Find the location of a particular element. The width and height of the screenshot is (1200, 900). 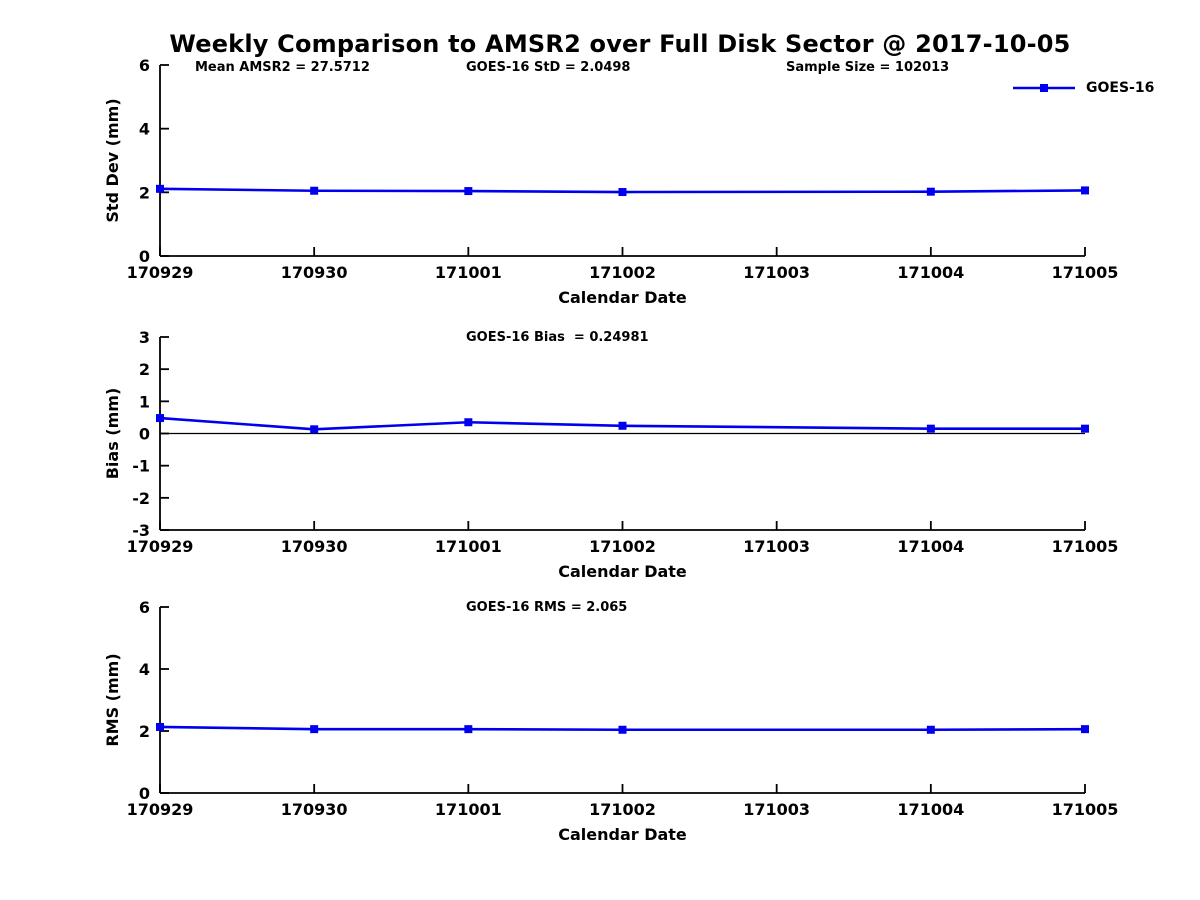

y-tick-label: 3 is located at coordinates (144, 337).